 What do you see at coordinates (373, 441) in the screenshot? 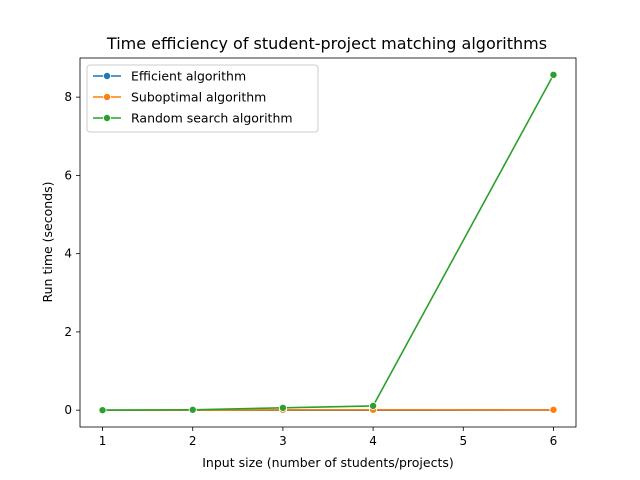
I see `x-tick-label: 4` at bounding box center [373, 441].